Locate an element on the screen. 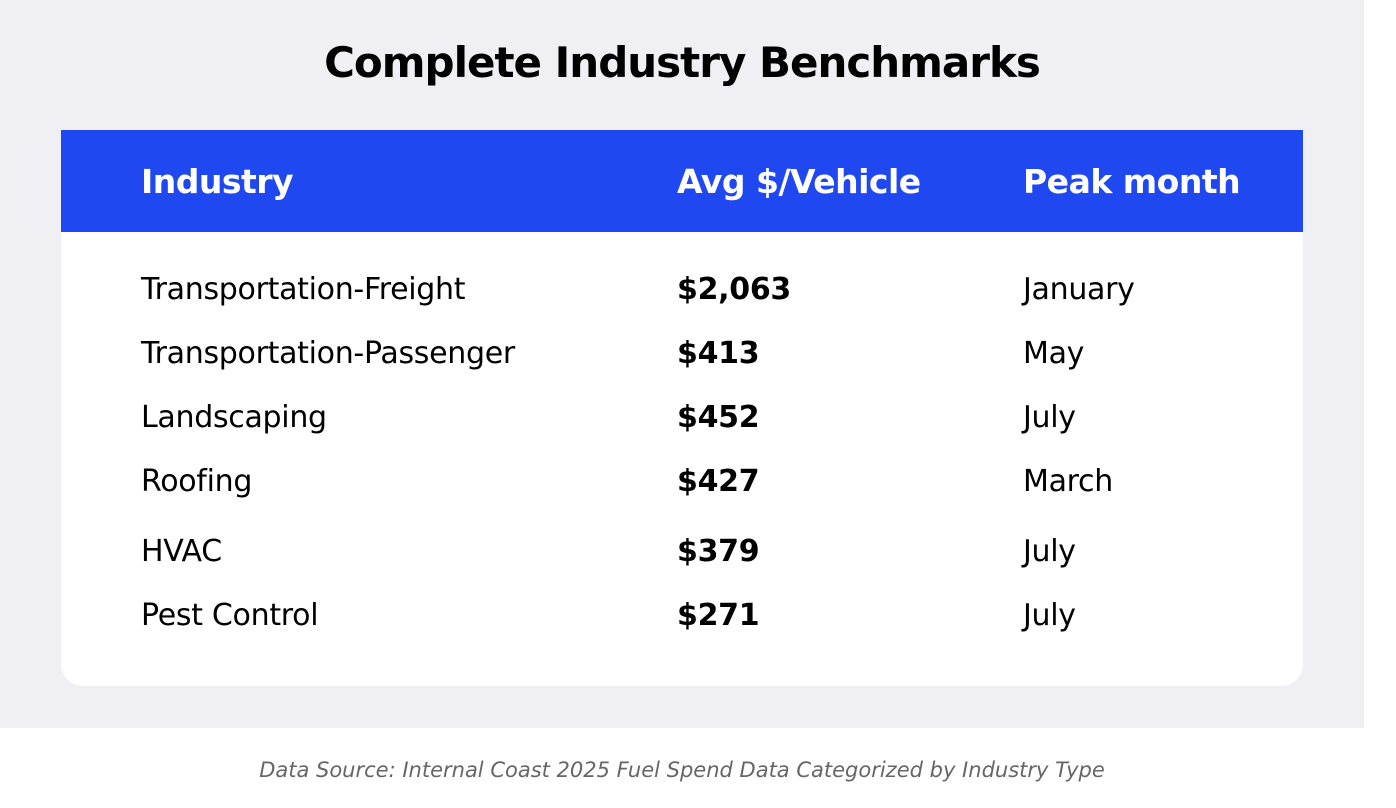 The width and height of the screenshot is (1396, 808). cell: $2,063 is located at coordinates (734, 289).